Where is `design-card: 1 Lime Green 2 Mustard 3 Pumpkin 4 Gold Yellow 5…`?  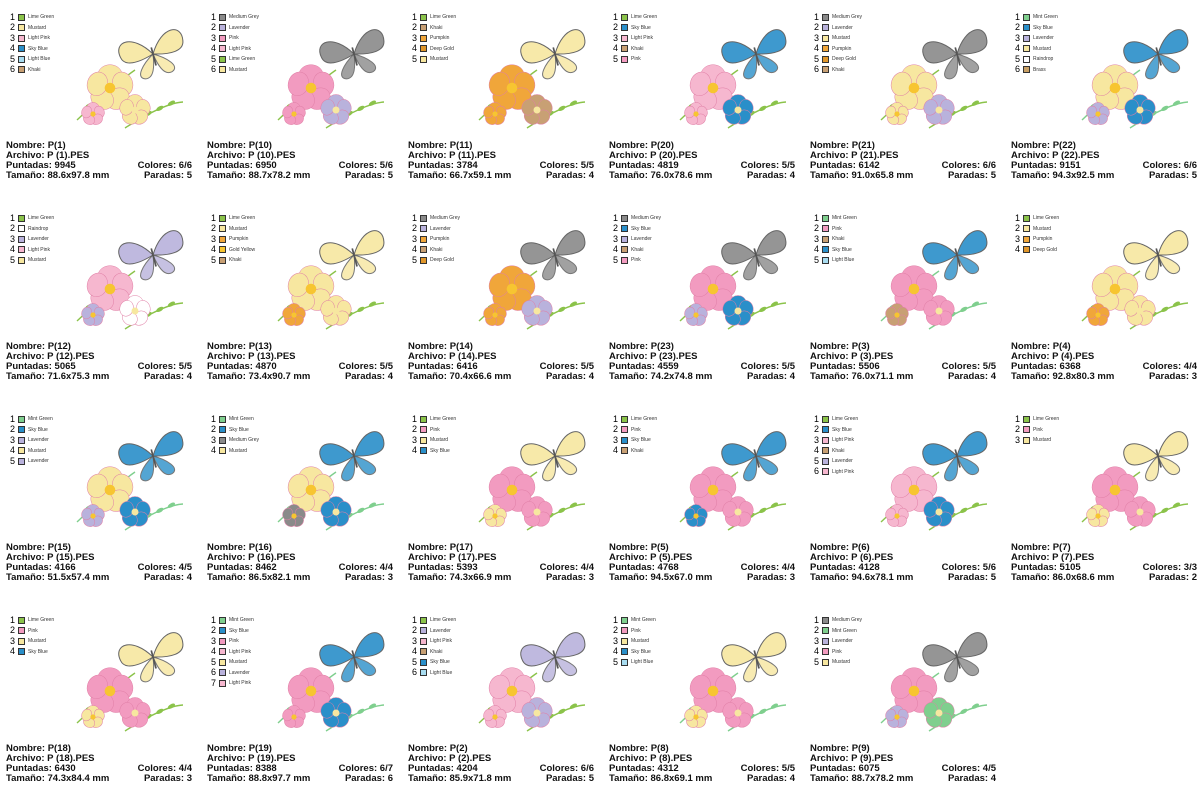
design-card: 1 Lime Green 2 Mustard 3 Pumpkin 4 Gold Yellow 5… is located at coordinates (299, 300).